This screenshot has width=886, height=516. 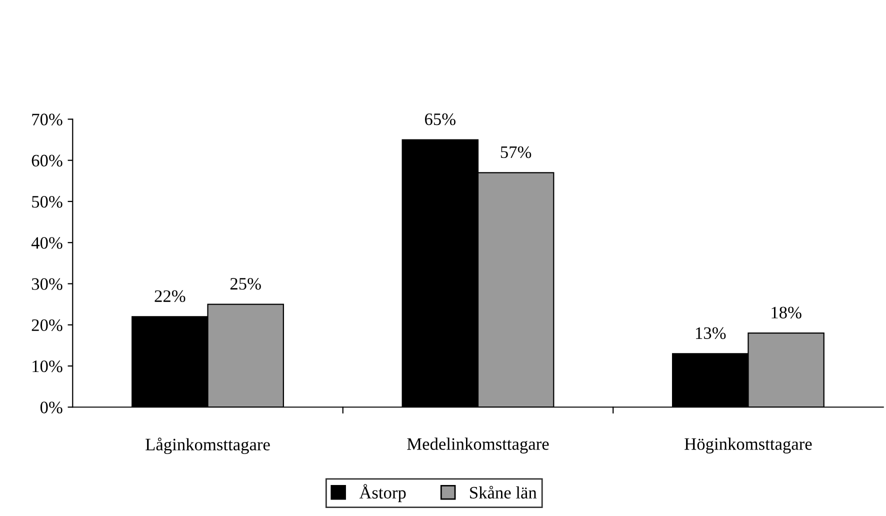 What do you see at coordinates (516, 152) in the screenshot?
I see `data-label: 57%` at bounding box center [516, 152].